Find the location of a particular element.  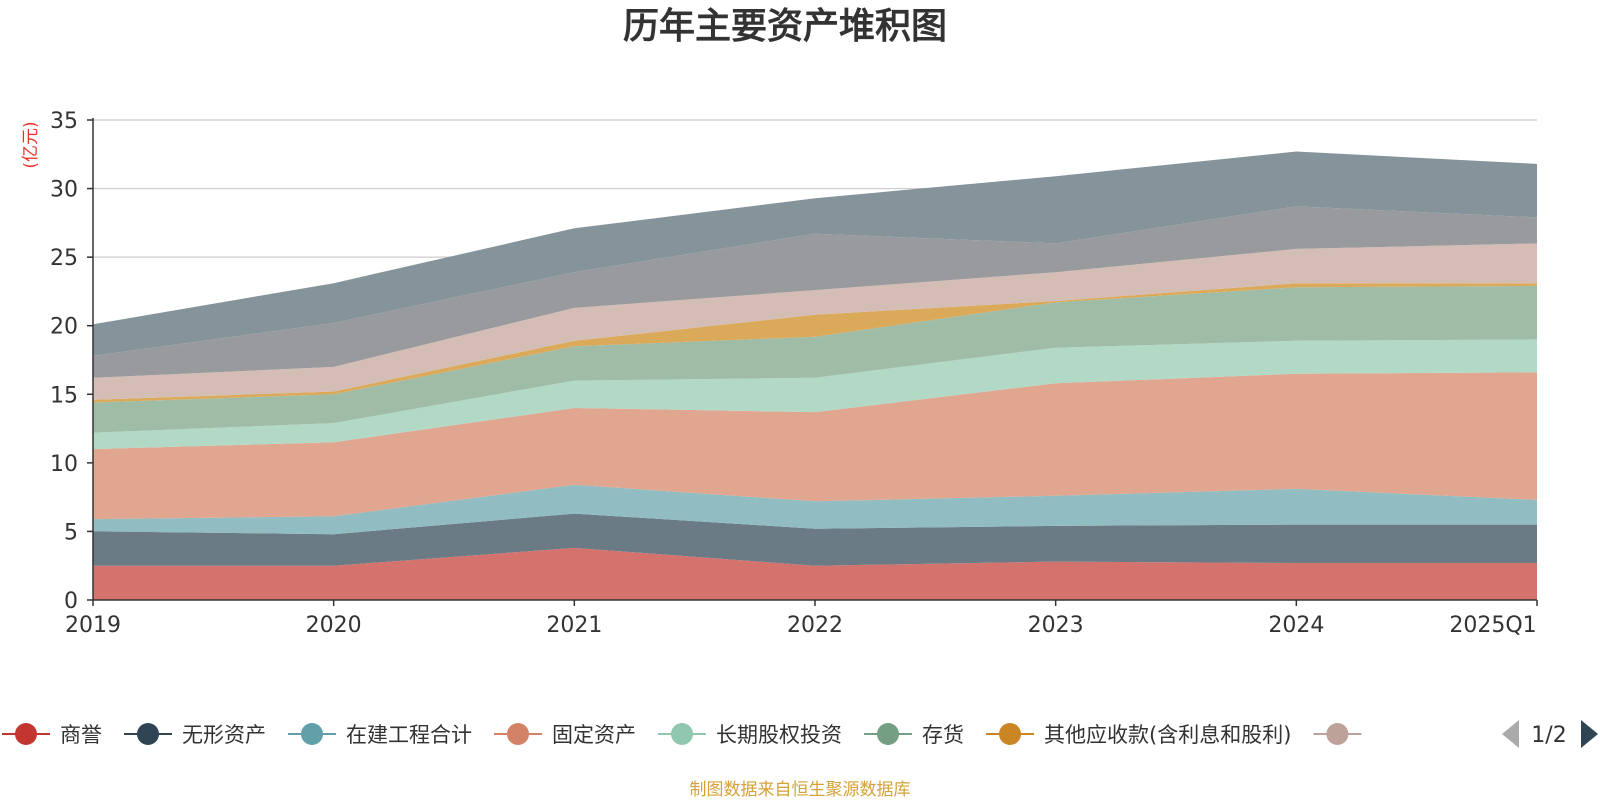

legend-label: 在建工程合计 is located at coordinates (409, 735).